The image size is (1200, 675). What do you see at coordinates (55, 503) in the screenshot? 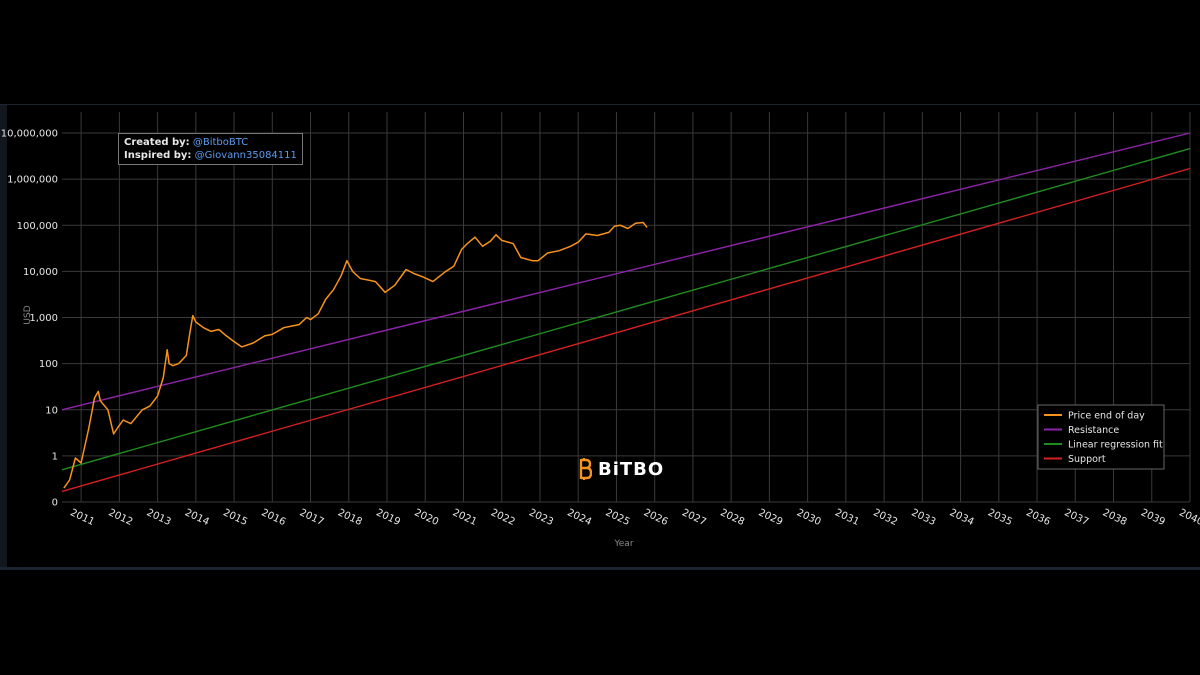
I see `y-tick-label: 0` at bounding box center [55, 503].